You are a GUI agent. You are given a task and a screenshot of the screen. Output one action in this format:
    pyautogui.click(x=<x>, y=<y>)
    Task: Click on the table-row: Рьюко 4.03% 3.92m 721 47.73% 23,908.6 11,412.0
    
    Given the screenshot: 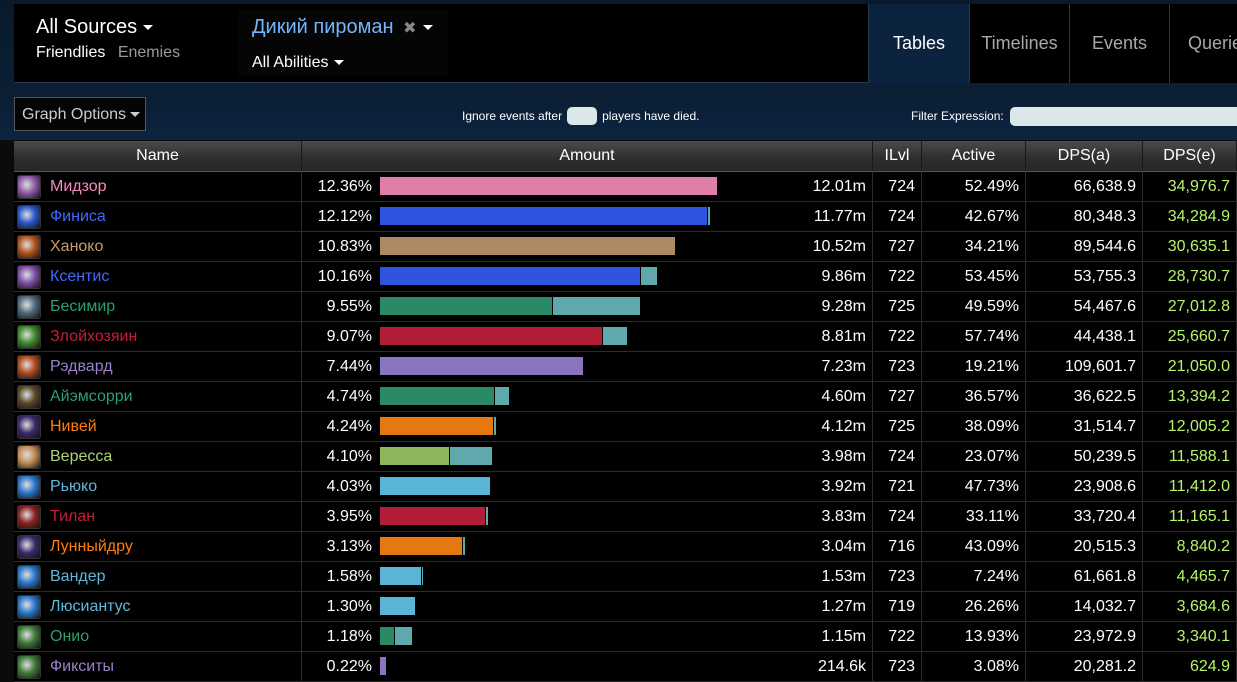 What is the action you would take?
    pyautogui.click(x=625, y=487)
    